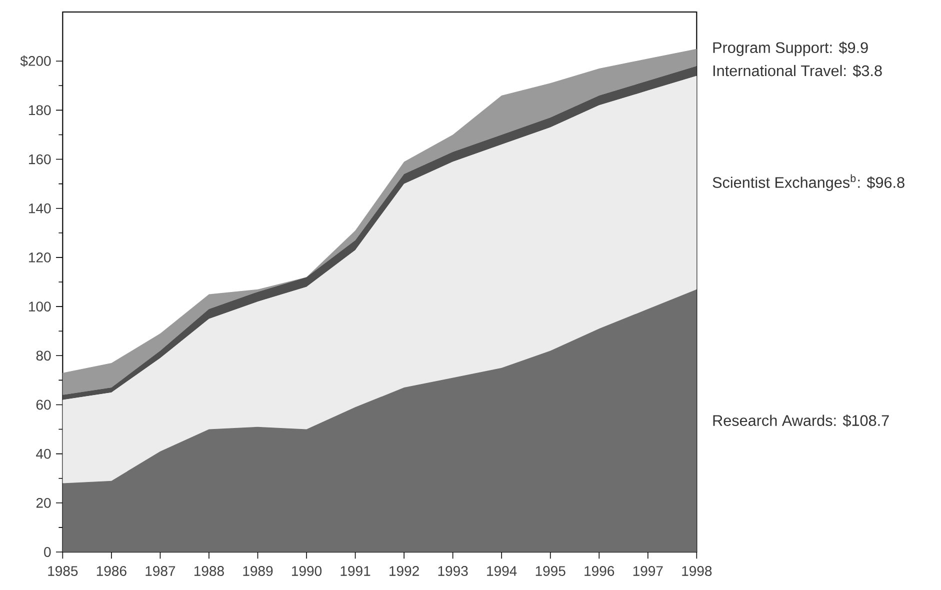 The width and height of the screenshot is (941, 590). Describe the element at coordinates (40, 110) in the screenshot. I see `y-tick-label: 180` at that location.